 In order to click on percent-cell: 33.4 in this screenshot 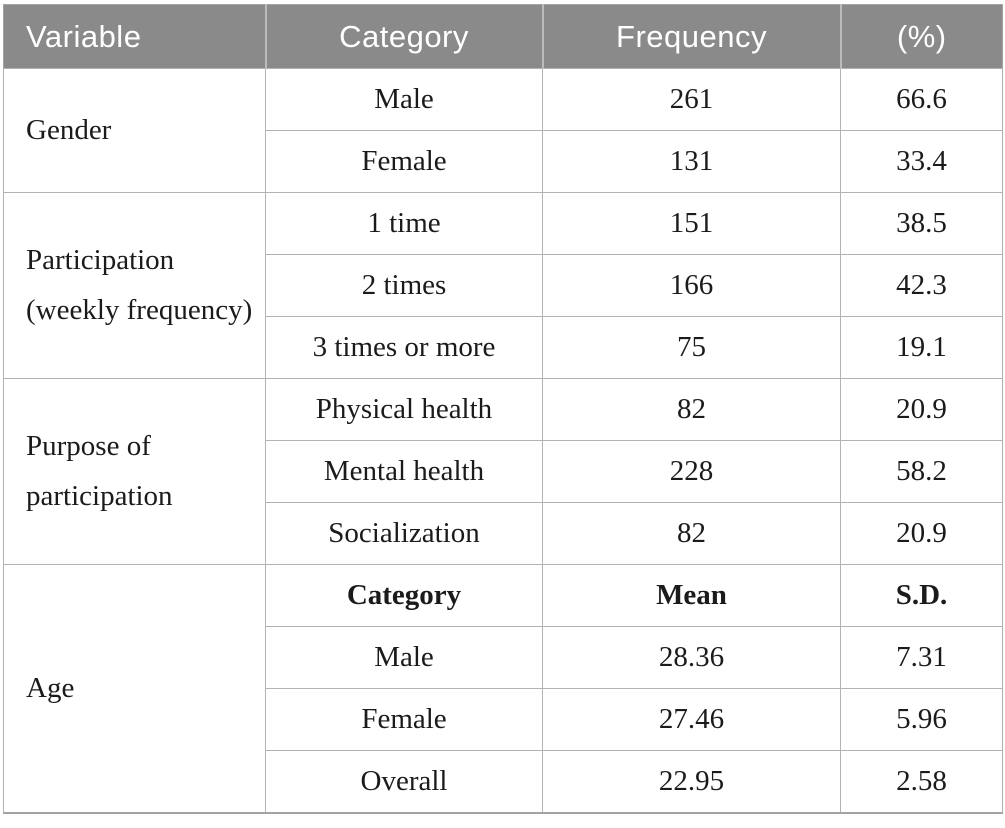, I will do `click(921, 161)`.